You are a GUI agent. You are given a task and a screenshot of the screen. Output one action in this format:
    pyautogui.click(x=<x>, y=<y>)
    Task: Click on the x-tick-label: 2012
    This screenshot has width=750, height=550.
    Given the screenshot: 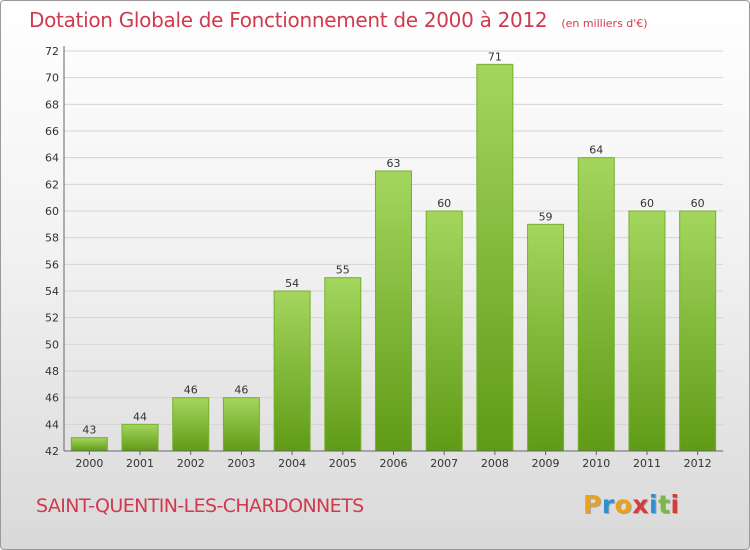 What is the action you would take?
    pyautogui.click(x=698, y=463)
    